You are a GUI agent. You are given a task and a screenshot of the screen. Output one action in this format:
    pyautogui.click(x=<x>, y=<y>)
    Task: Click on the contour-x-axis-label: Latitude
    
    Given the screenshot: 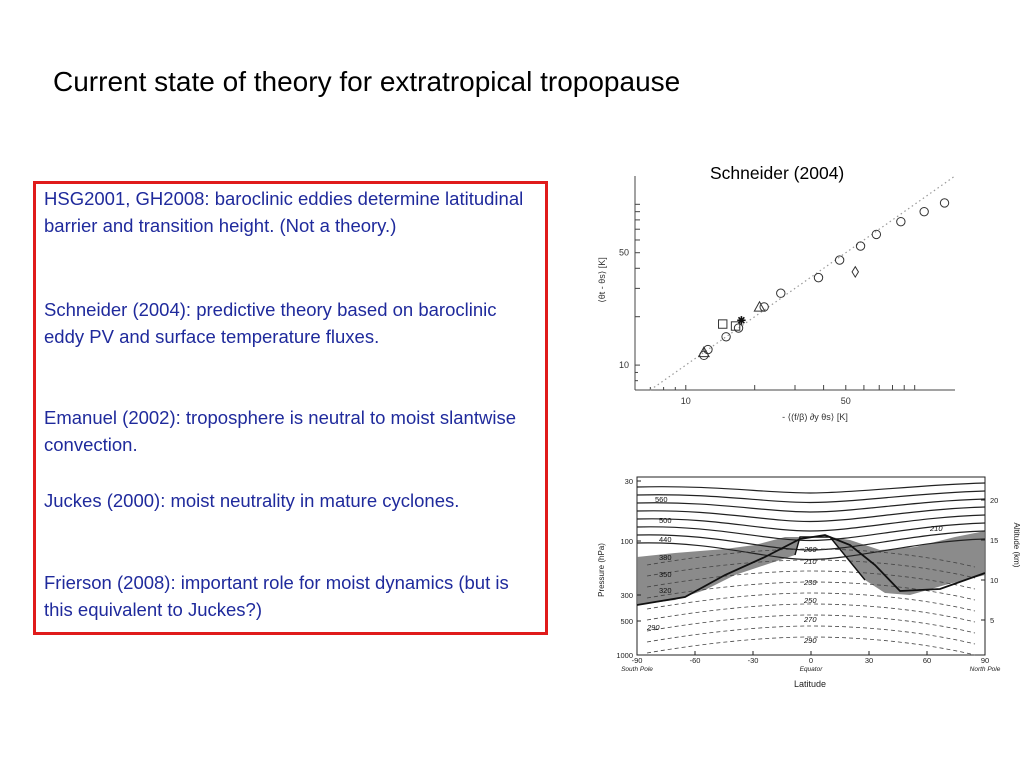 What is the action you would take?
    pyautogui.click(x=810, y=684)
    